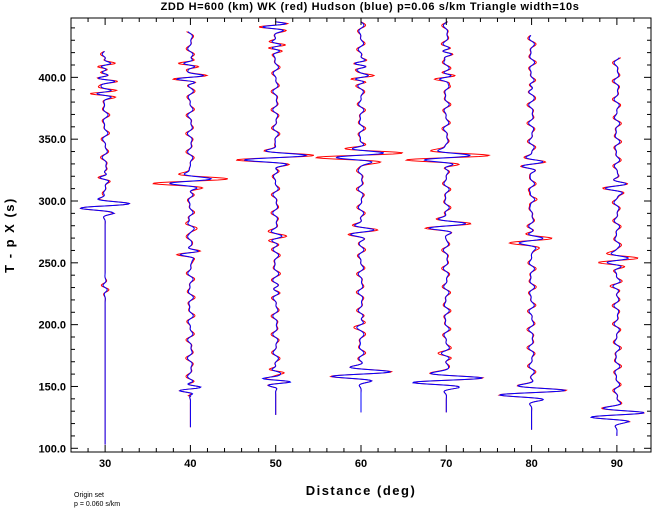 This screenshot has width=659, height=508. What do you see at coordinates (89, 495) in the screenshot?
I see `note-origin: Origin set` at bounding box center [89, 495].